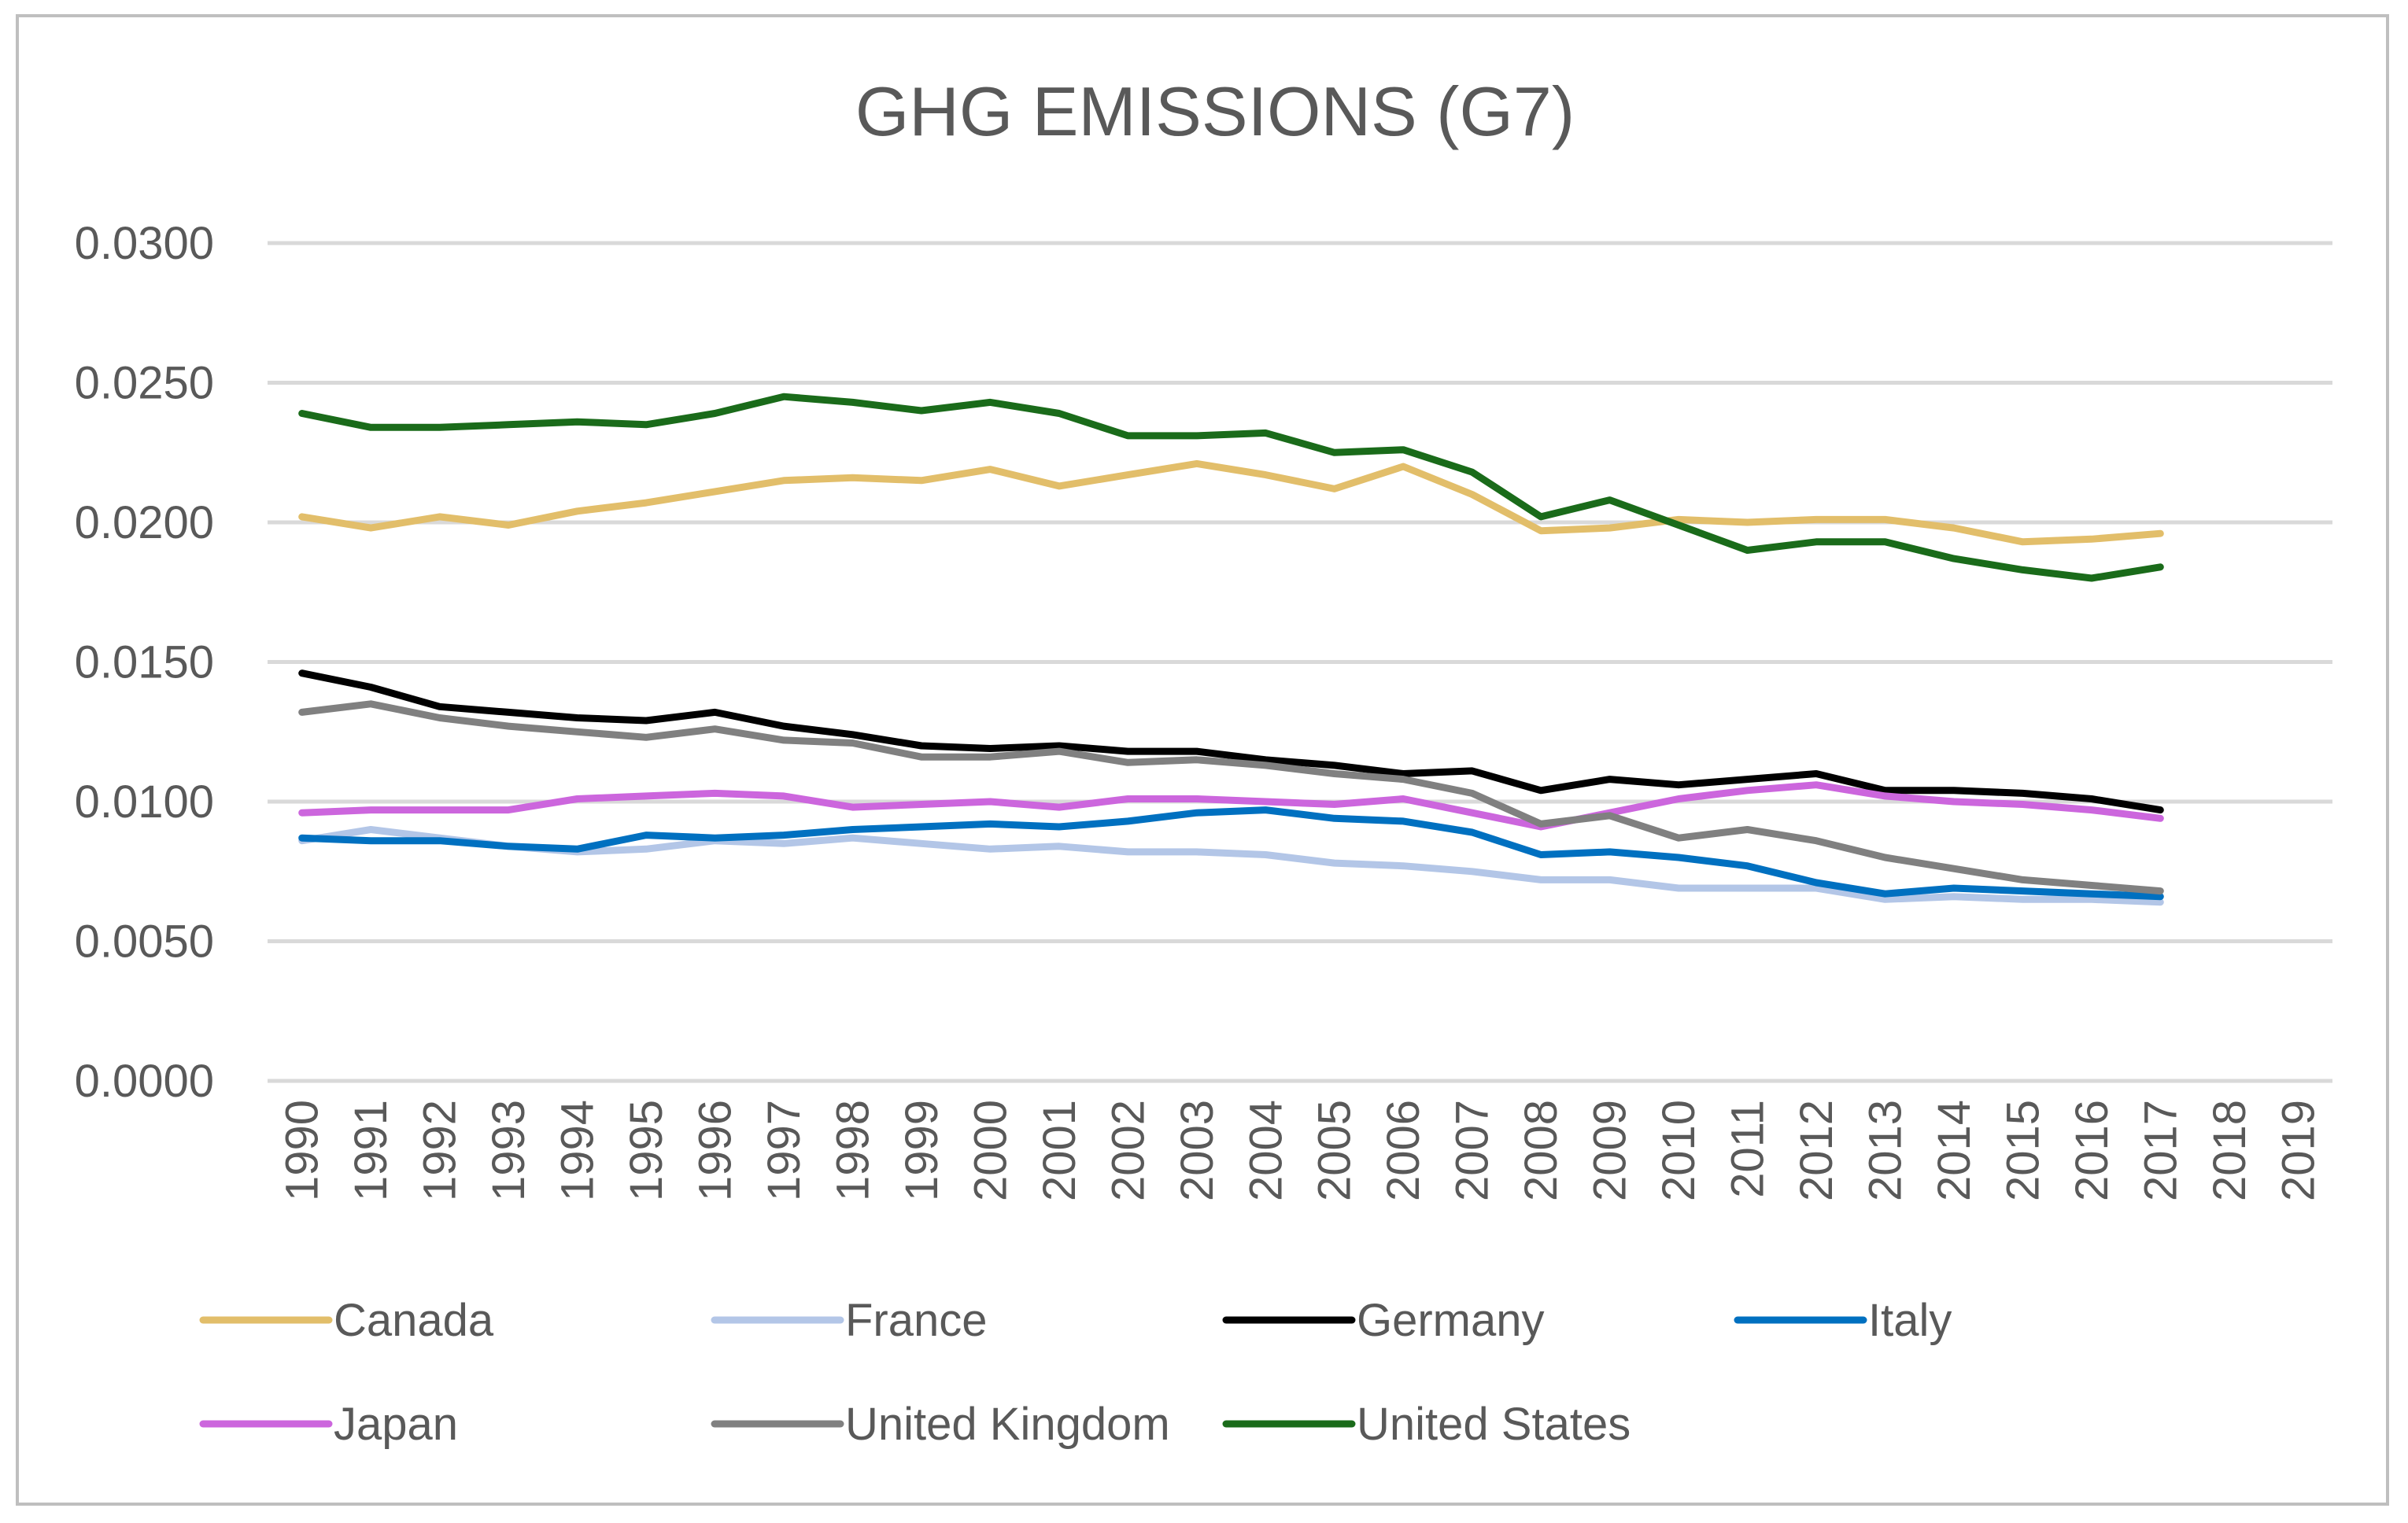 This screenshot has height=1523, width=2408. Describe the element at coordinates (371, 1150) in the screenshot. I see `x-tick-label: 1991` at that location.